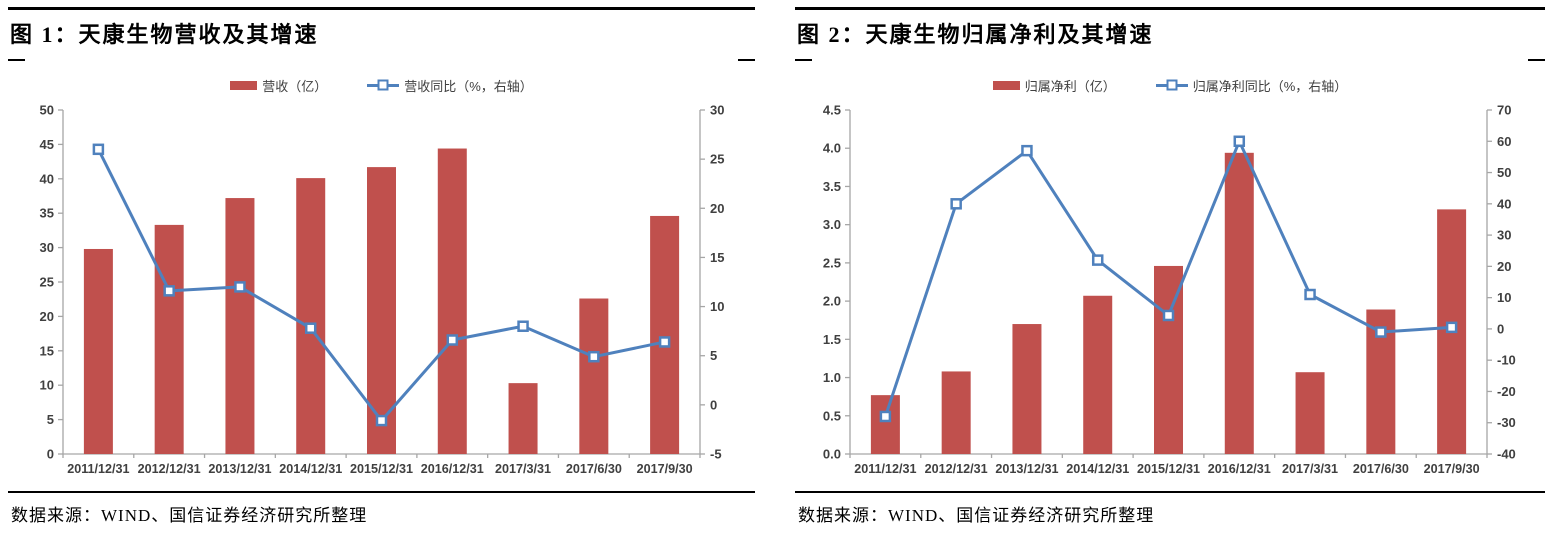 This screenshot has width=1552, height=535. What do you see at coordinates (832, 224) in the screenshot?
I see `left-axis-tick-label: 3.0` at bounding box center [832, 224].